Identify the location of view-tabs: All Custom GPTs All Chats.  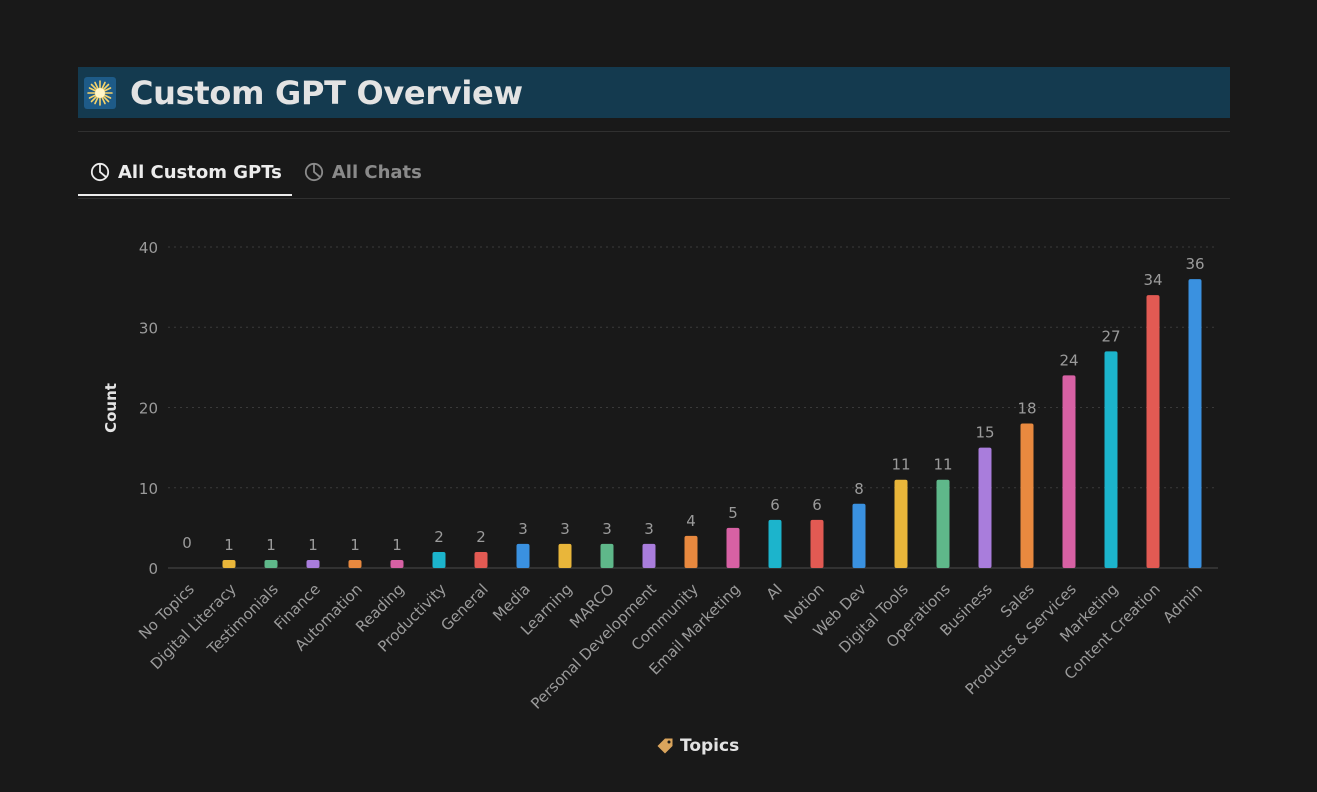
(255, 174).